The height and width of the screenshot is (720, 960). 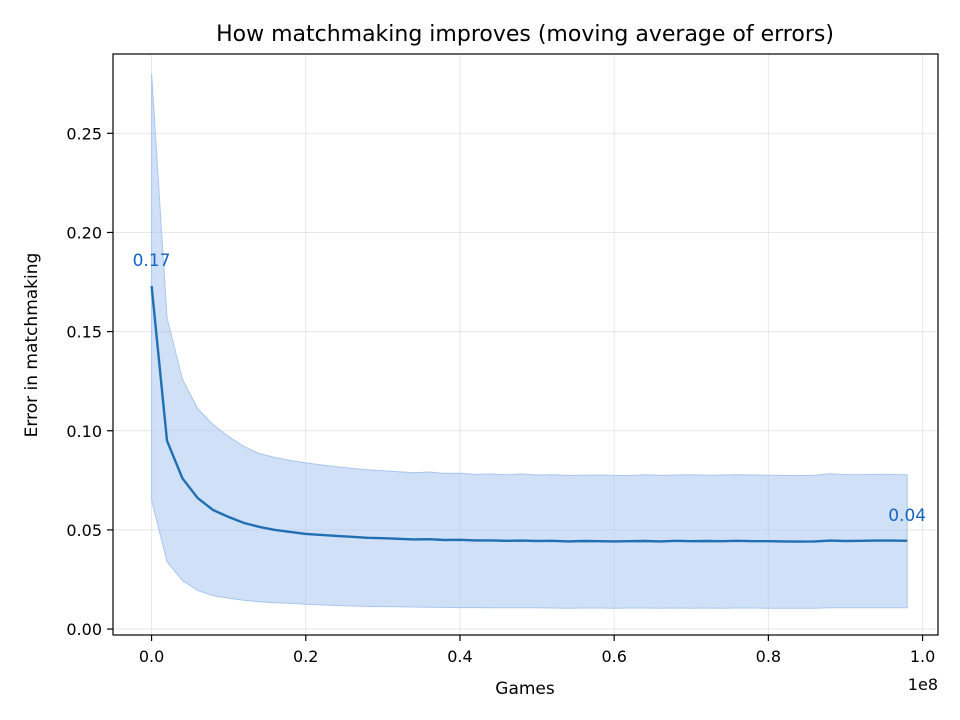 I want to click on y-axis-label: Error in matchmaking, so click(x=32, y=345).